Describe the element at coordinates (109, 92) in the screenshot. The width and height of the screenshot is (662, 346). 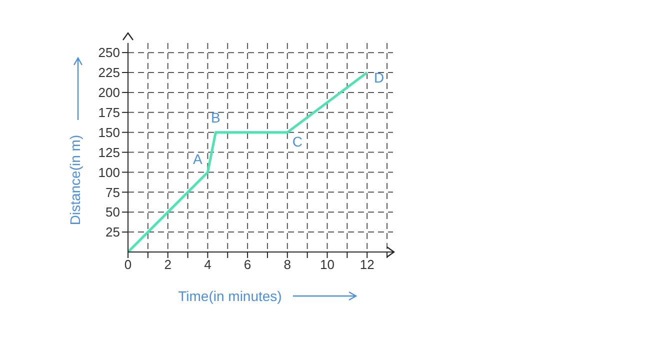
I see `y-tick-label: 200` at that location.